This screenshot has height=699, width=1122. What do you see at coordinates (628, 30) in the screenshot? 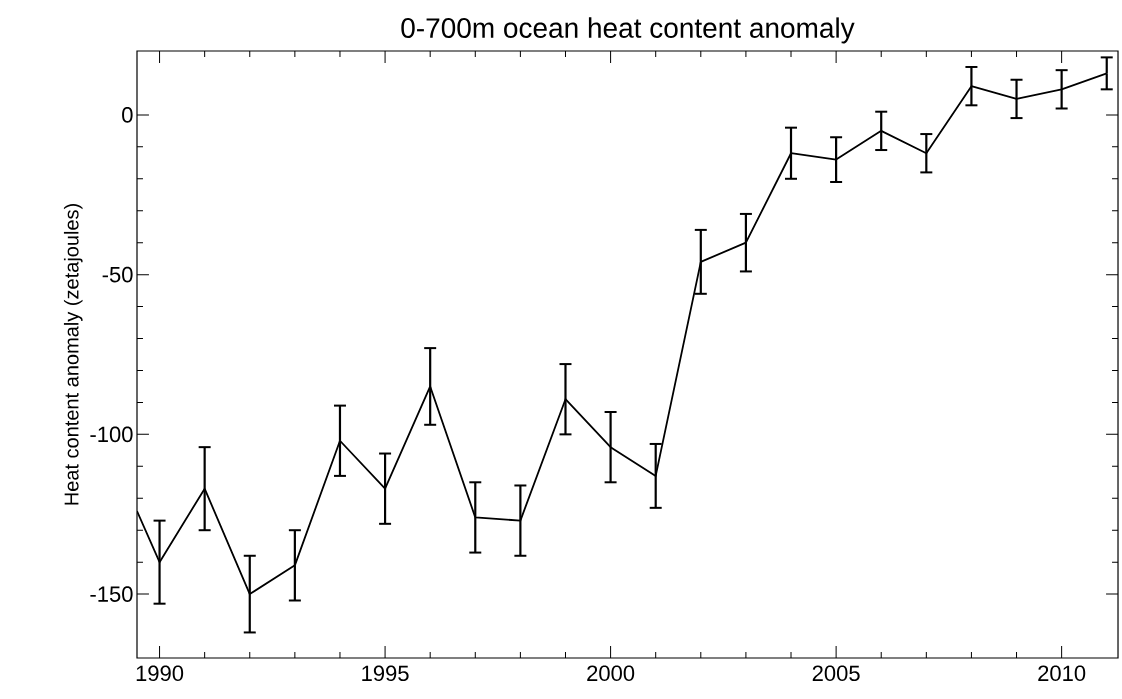
I see `chart-title: 0-700m ocean heat content anomaly` at bounding box center [628, 30].